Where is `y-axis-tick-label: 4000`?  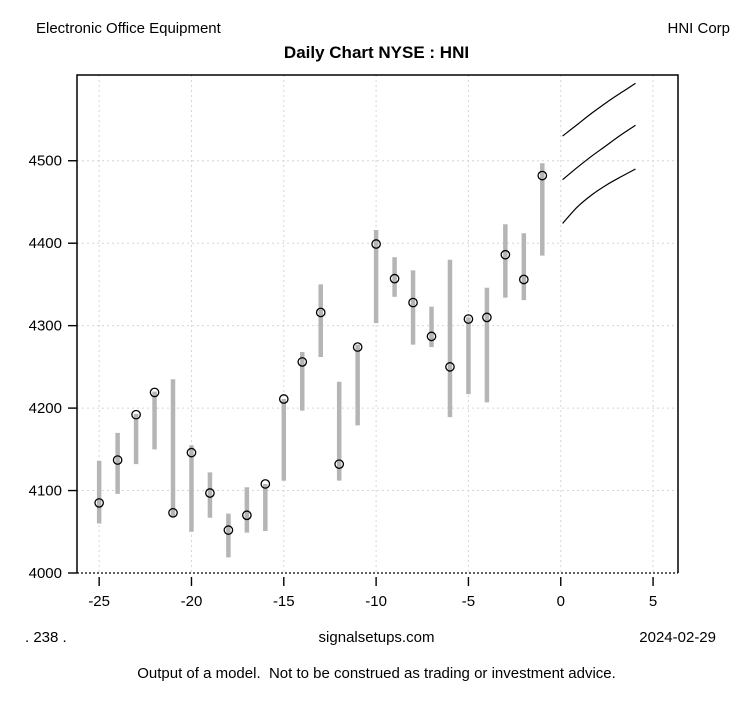 y-axis-tick-label: 4000 is located at coordinates (45, 573).